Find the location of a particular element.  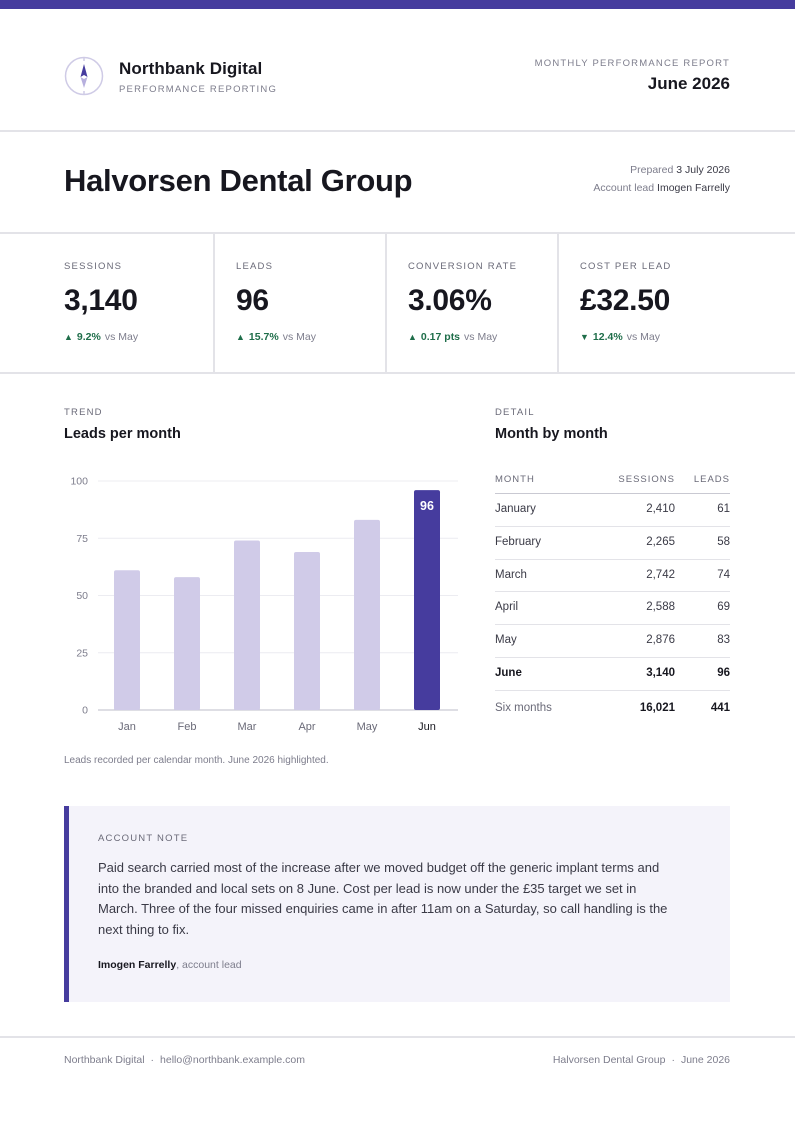

kpi-value: 3,140 is located at coordinates (101, 300).